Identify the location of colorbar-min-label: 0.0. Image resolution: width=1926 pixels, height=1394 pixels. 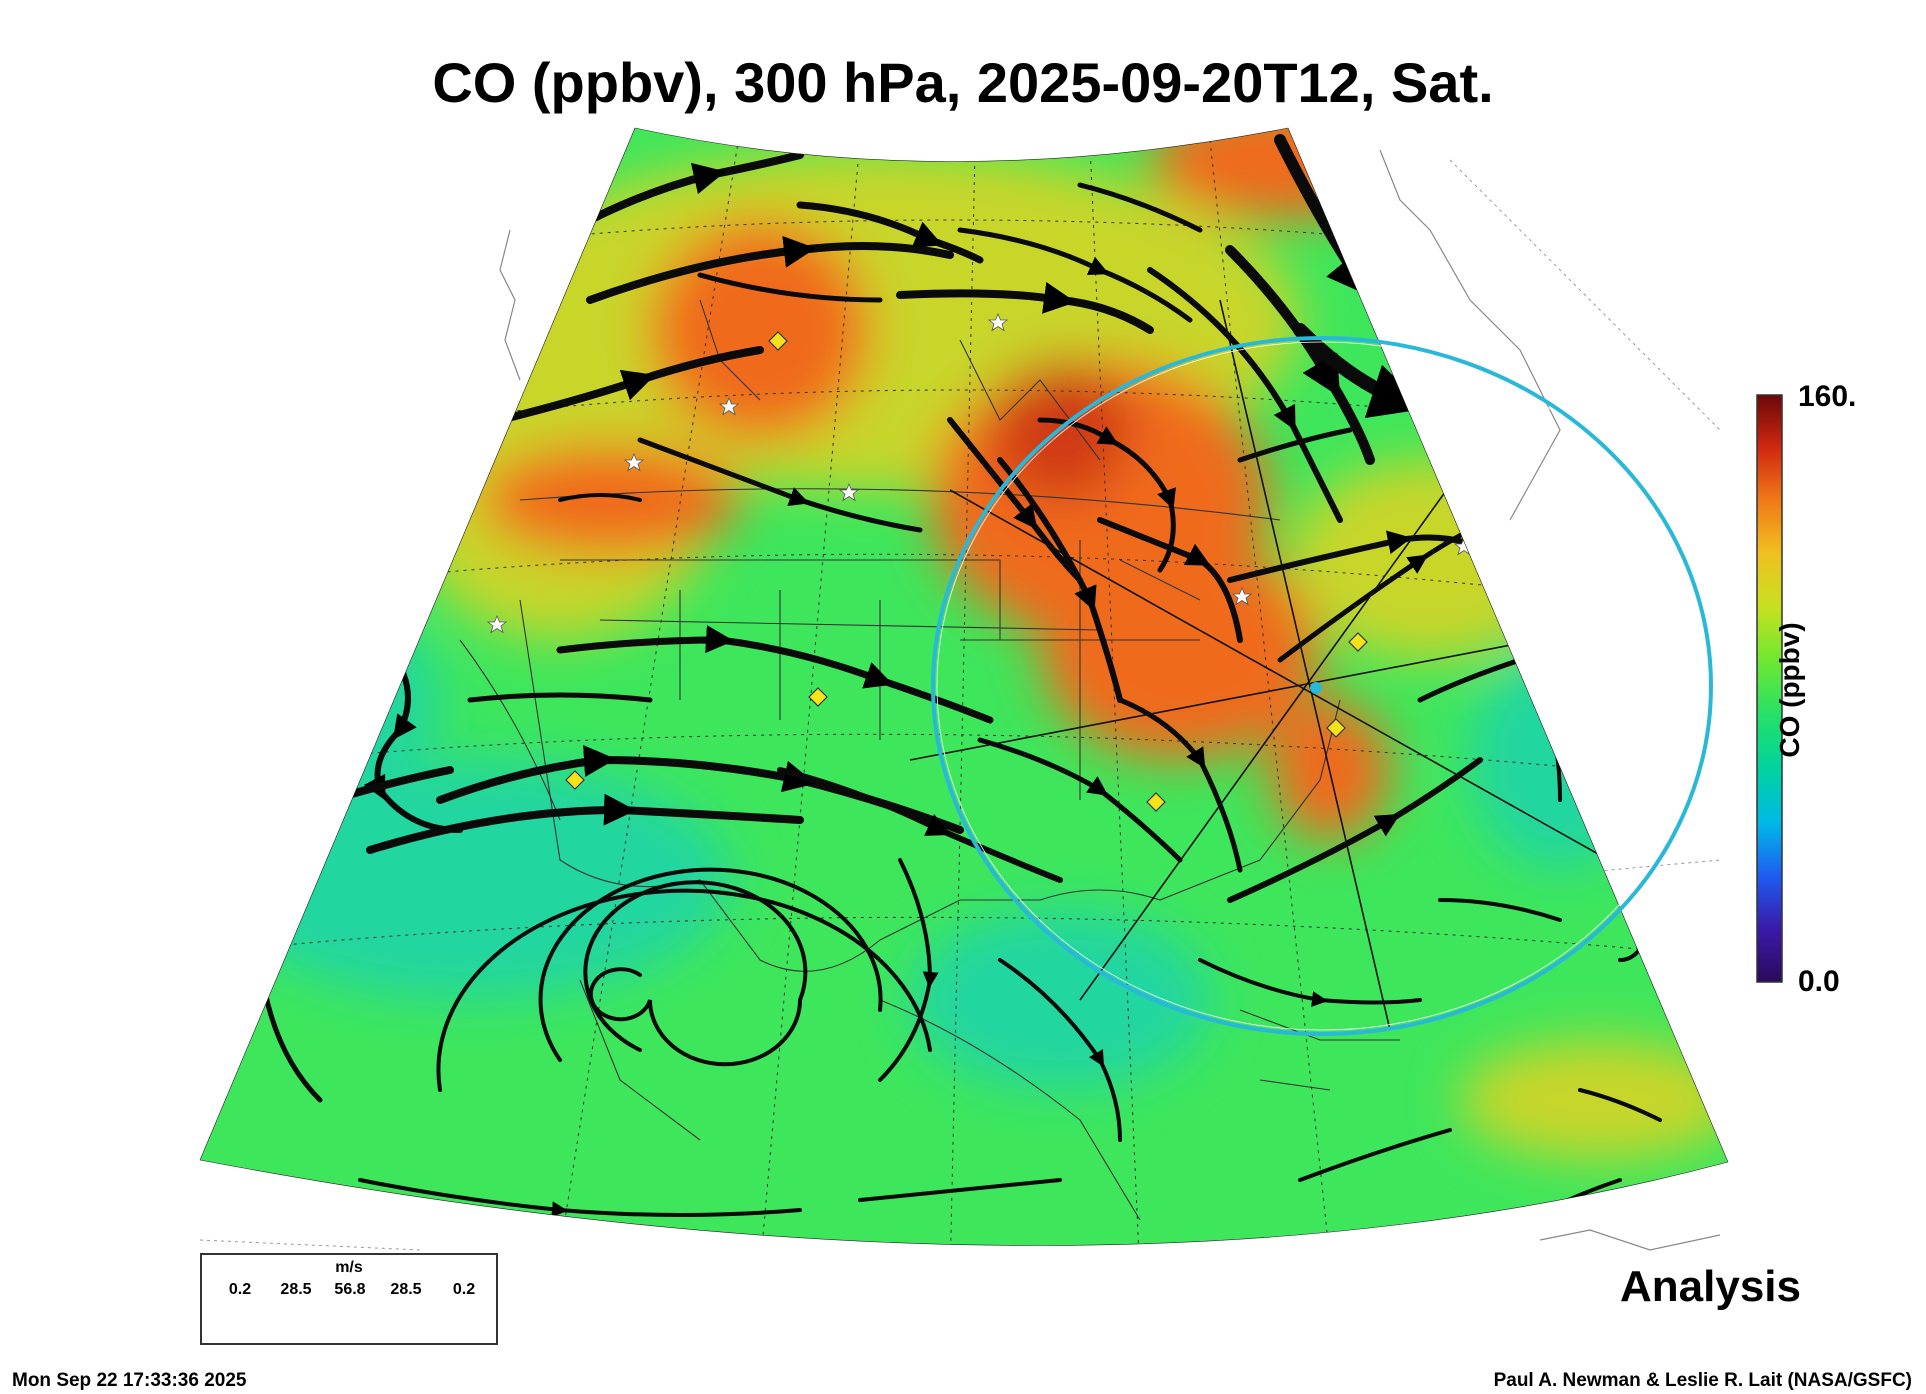
(1819, 981).